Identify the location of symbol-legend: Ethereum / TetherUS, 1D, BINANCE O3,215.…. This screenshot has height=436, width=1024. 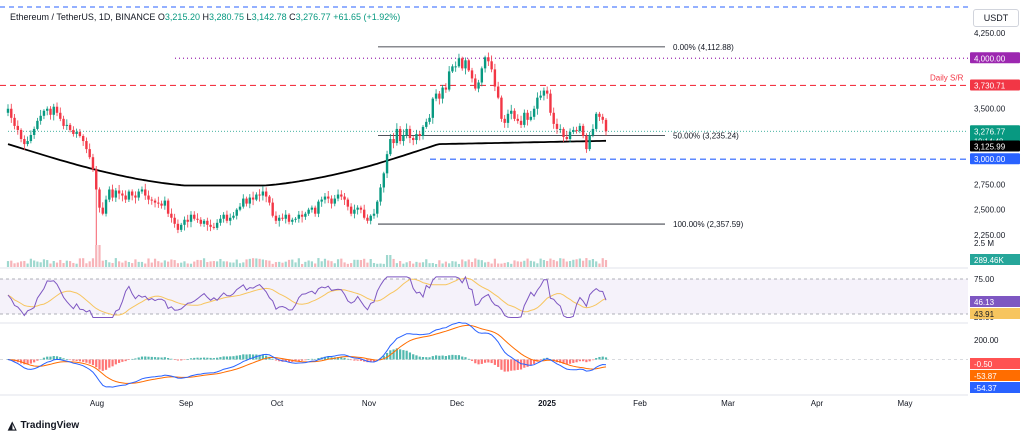
(205, 17).